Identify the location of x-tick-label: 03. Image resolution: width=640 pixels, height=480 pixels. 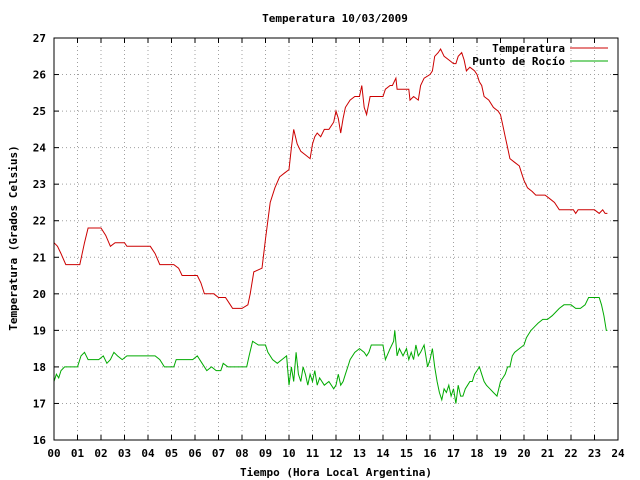
(124, 453).